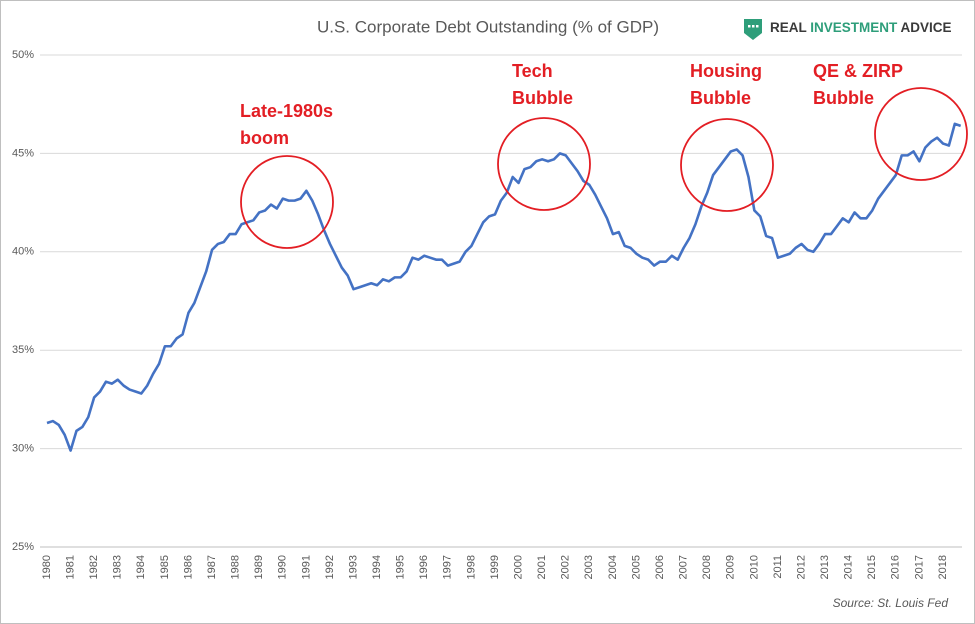 The width and height of the screenshot is (975, 624). I want to click on annotation-text: Late-1980s, so click(286, 111).